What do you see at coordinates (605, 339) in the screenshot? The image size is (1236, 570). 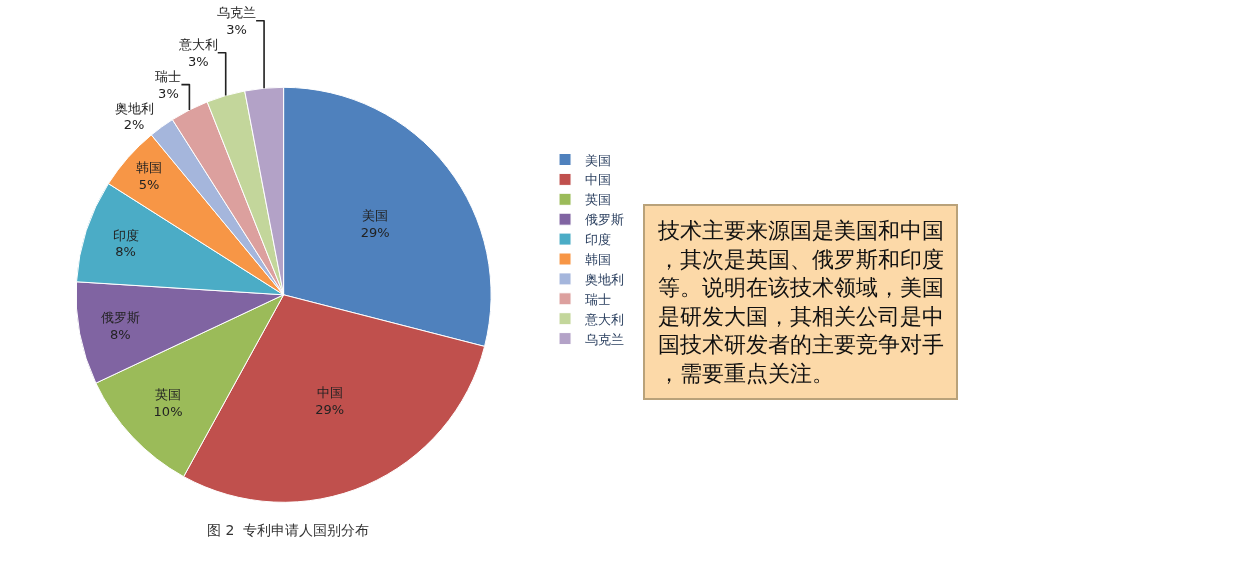 I see `legend-label: 乌克兰` at bounding box center [605, 339].